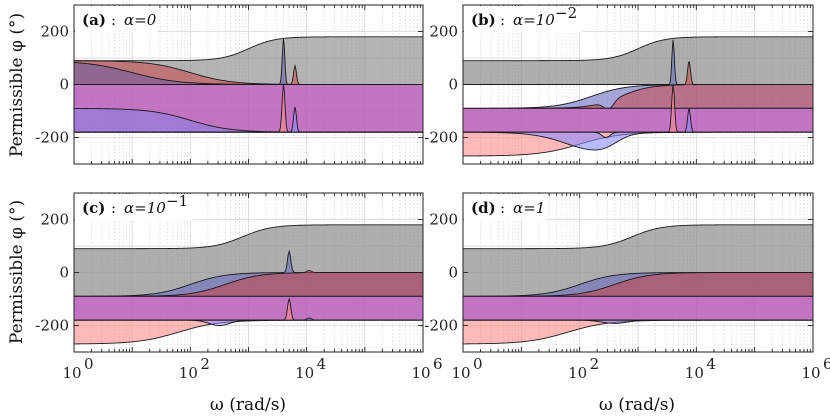 The width and height of the screenshot is (830, 416). I want to click on panel-title-exponent: −2, so click(566, 13).